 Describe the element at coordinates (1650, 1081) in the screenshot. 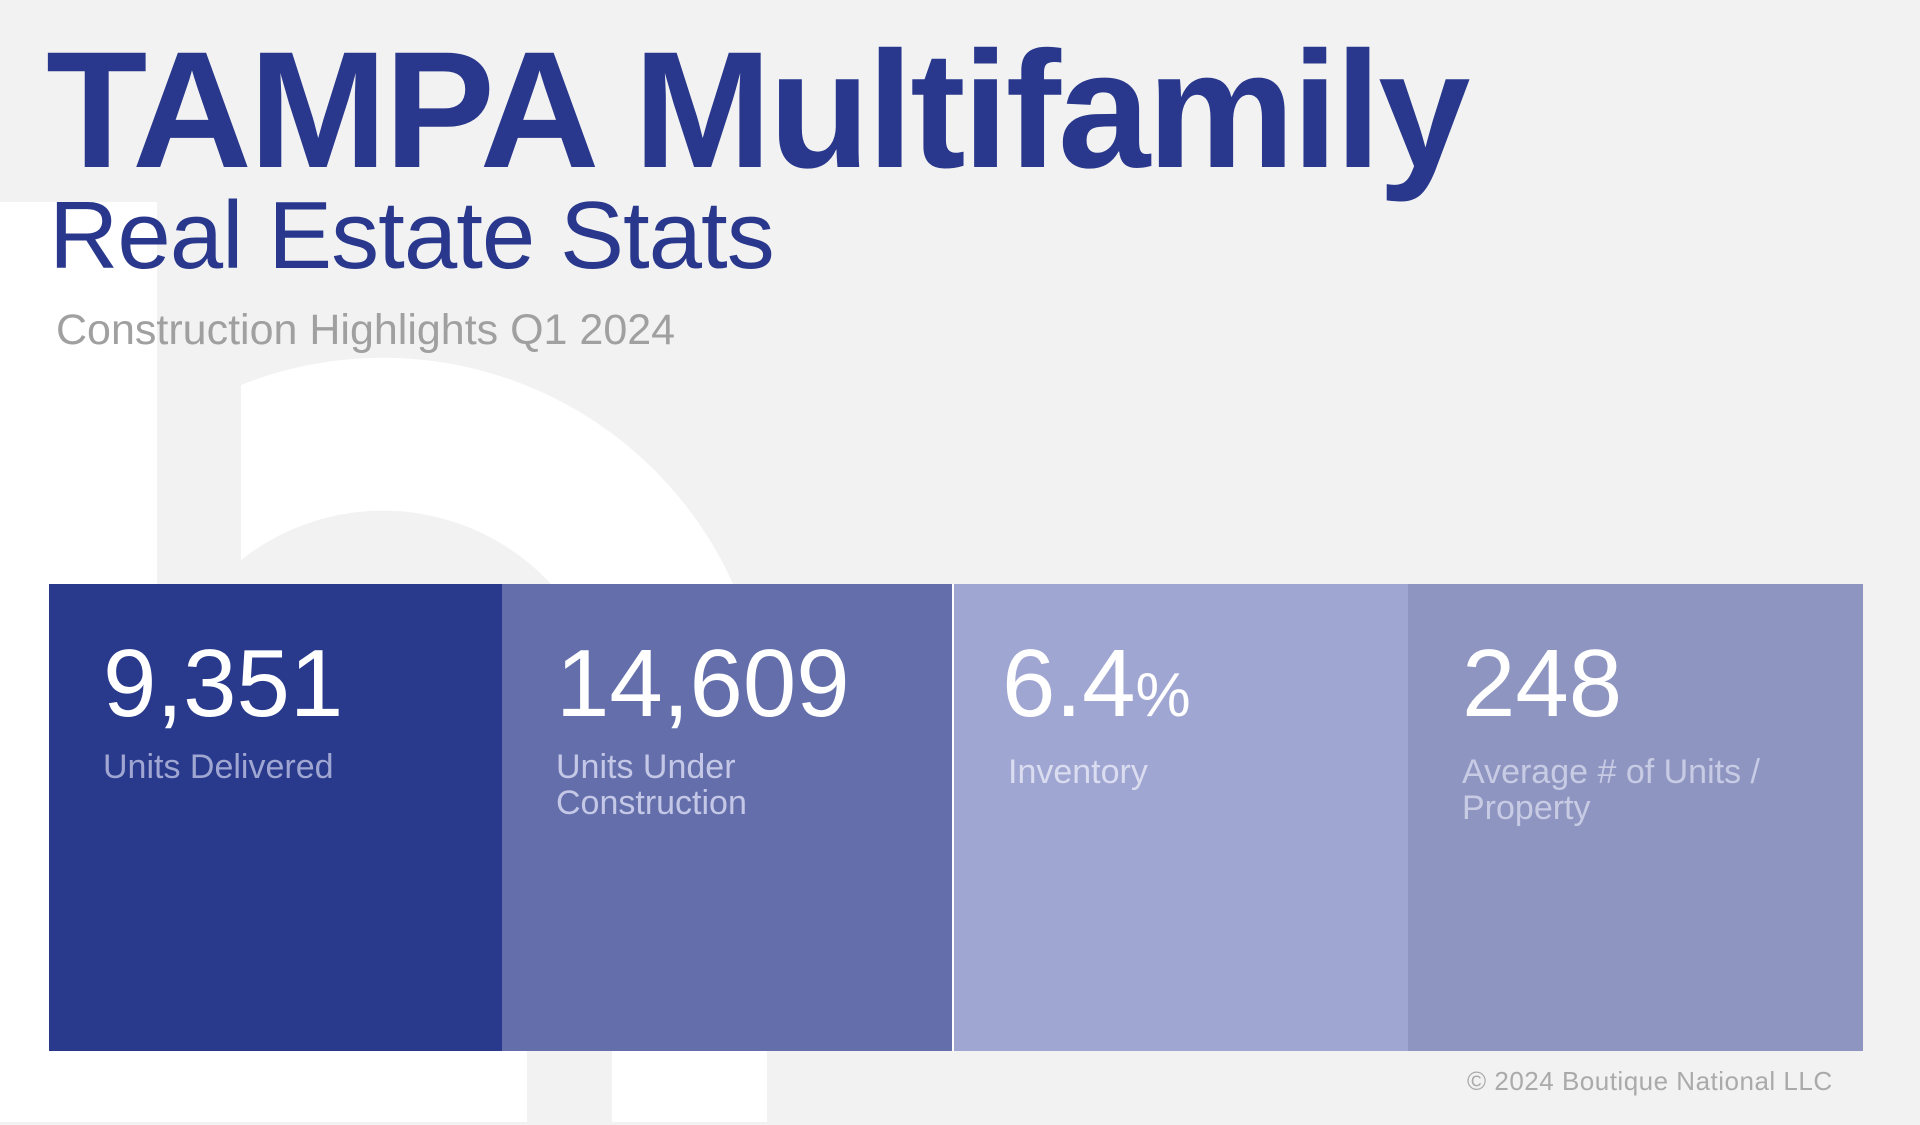

I see `copyright-footer: © 2024 Boutique National LLC` at that location.